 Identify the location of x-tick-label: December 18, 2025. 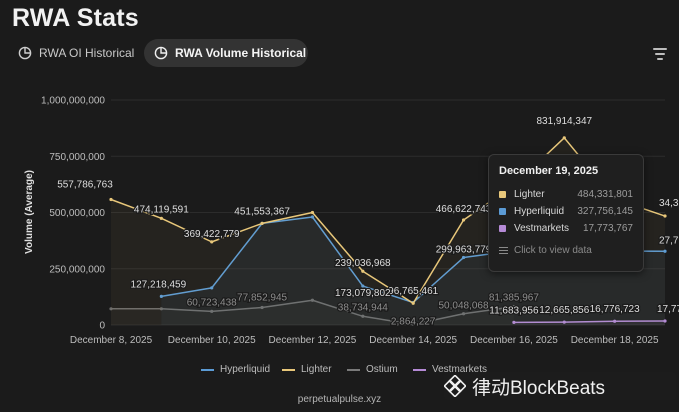
(615, 340).